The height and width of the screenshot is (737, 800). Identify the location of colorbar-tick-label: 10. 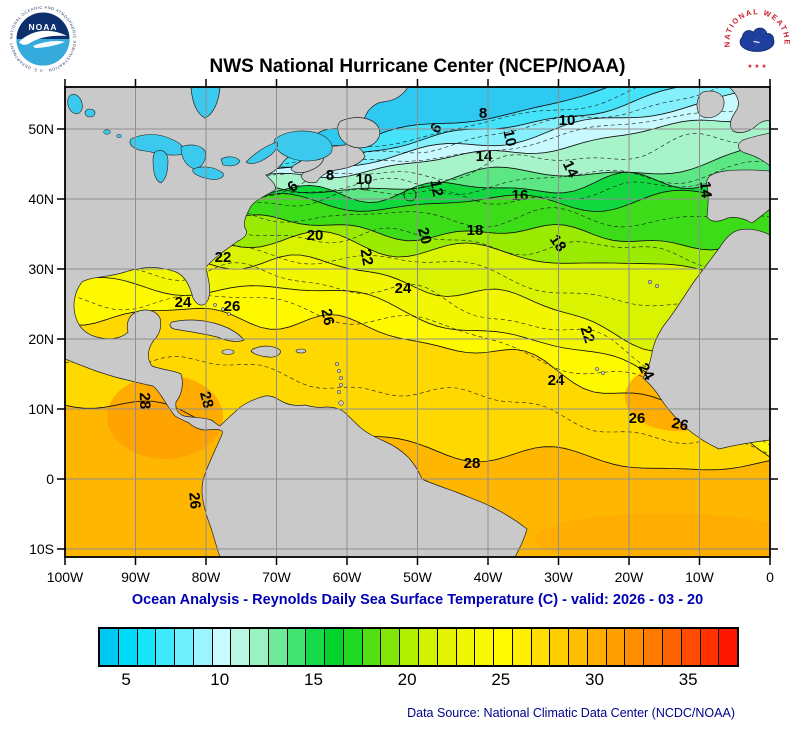
(220, 679).